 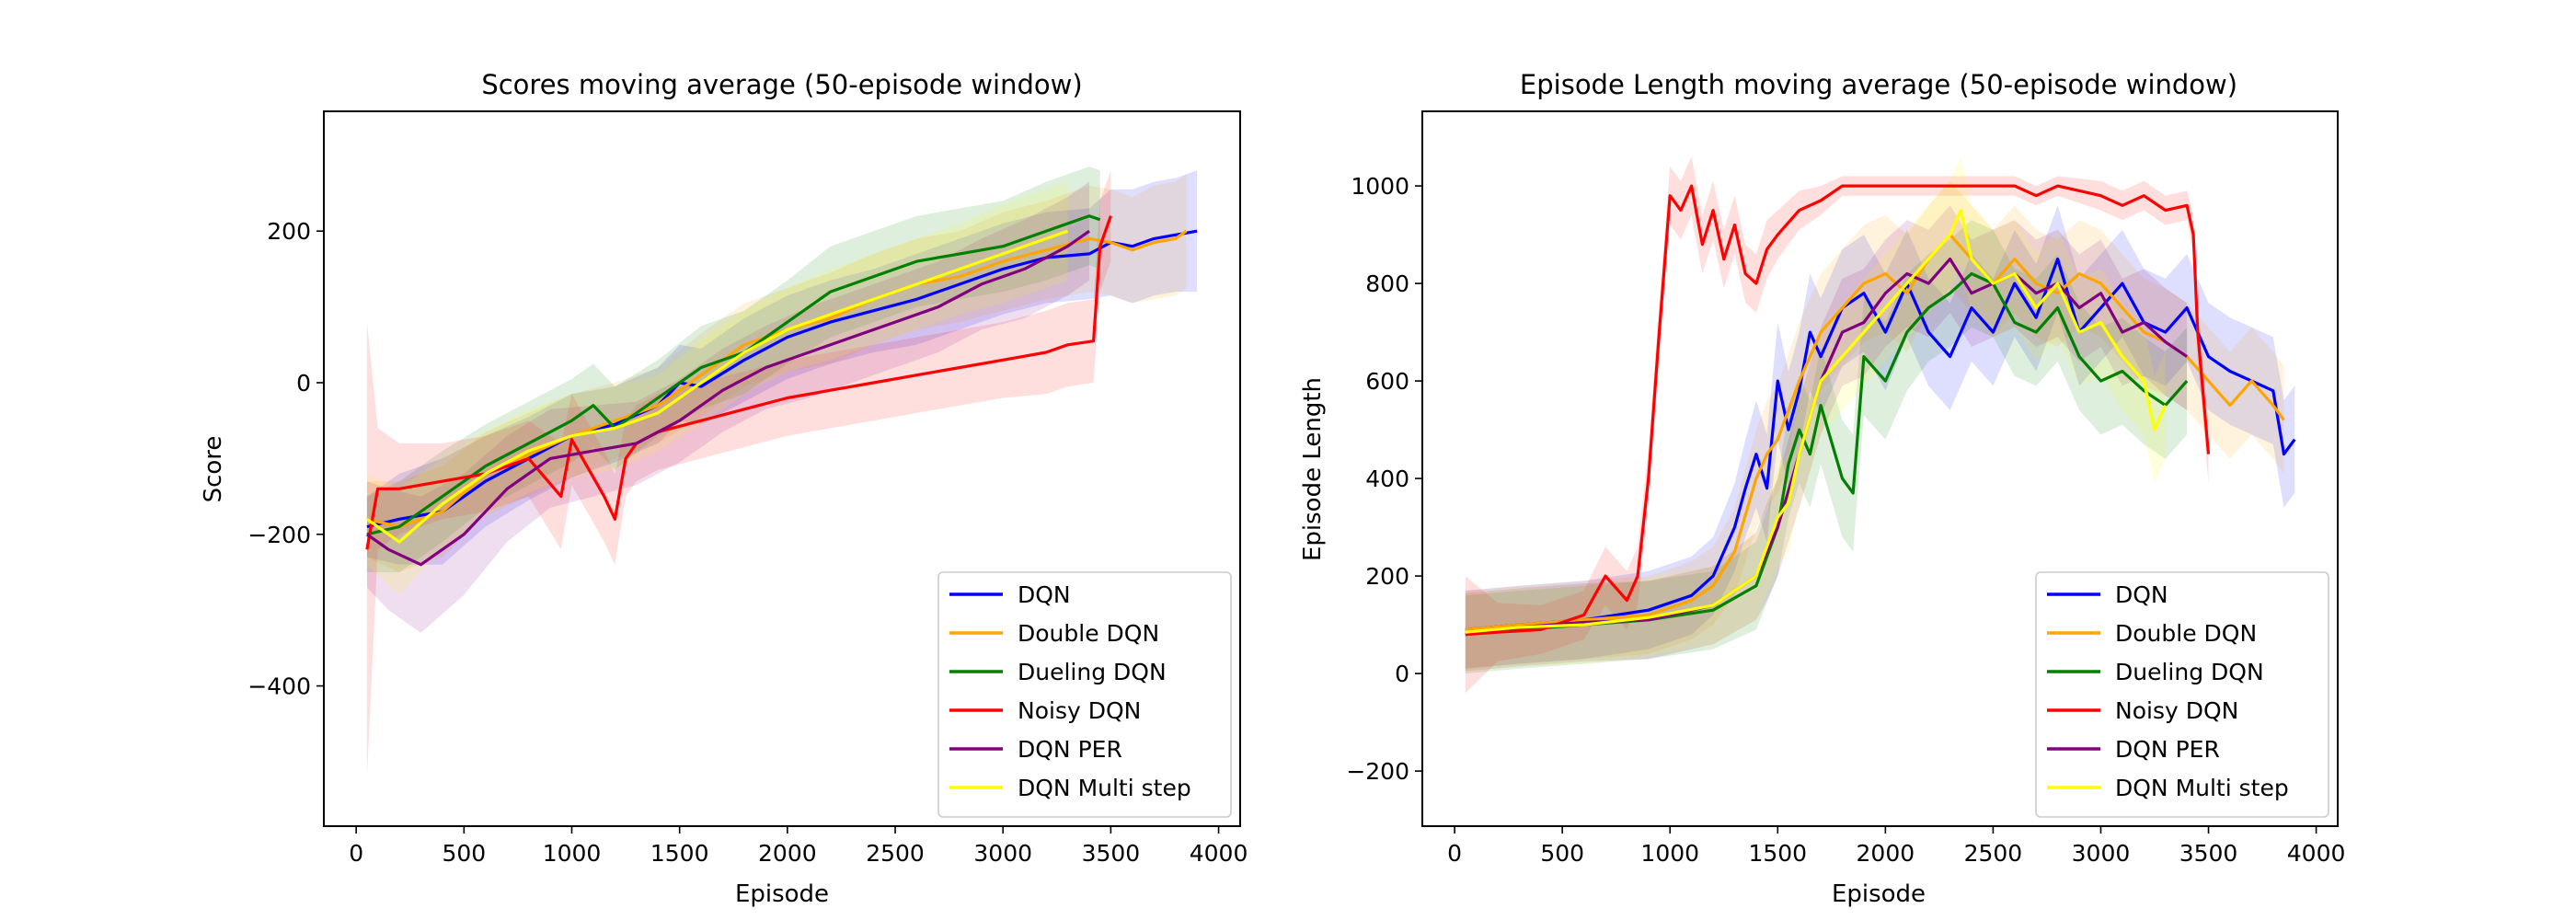 I want to click on y-tick-label: 1000, so click(x=1380, y=186).